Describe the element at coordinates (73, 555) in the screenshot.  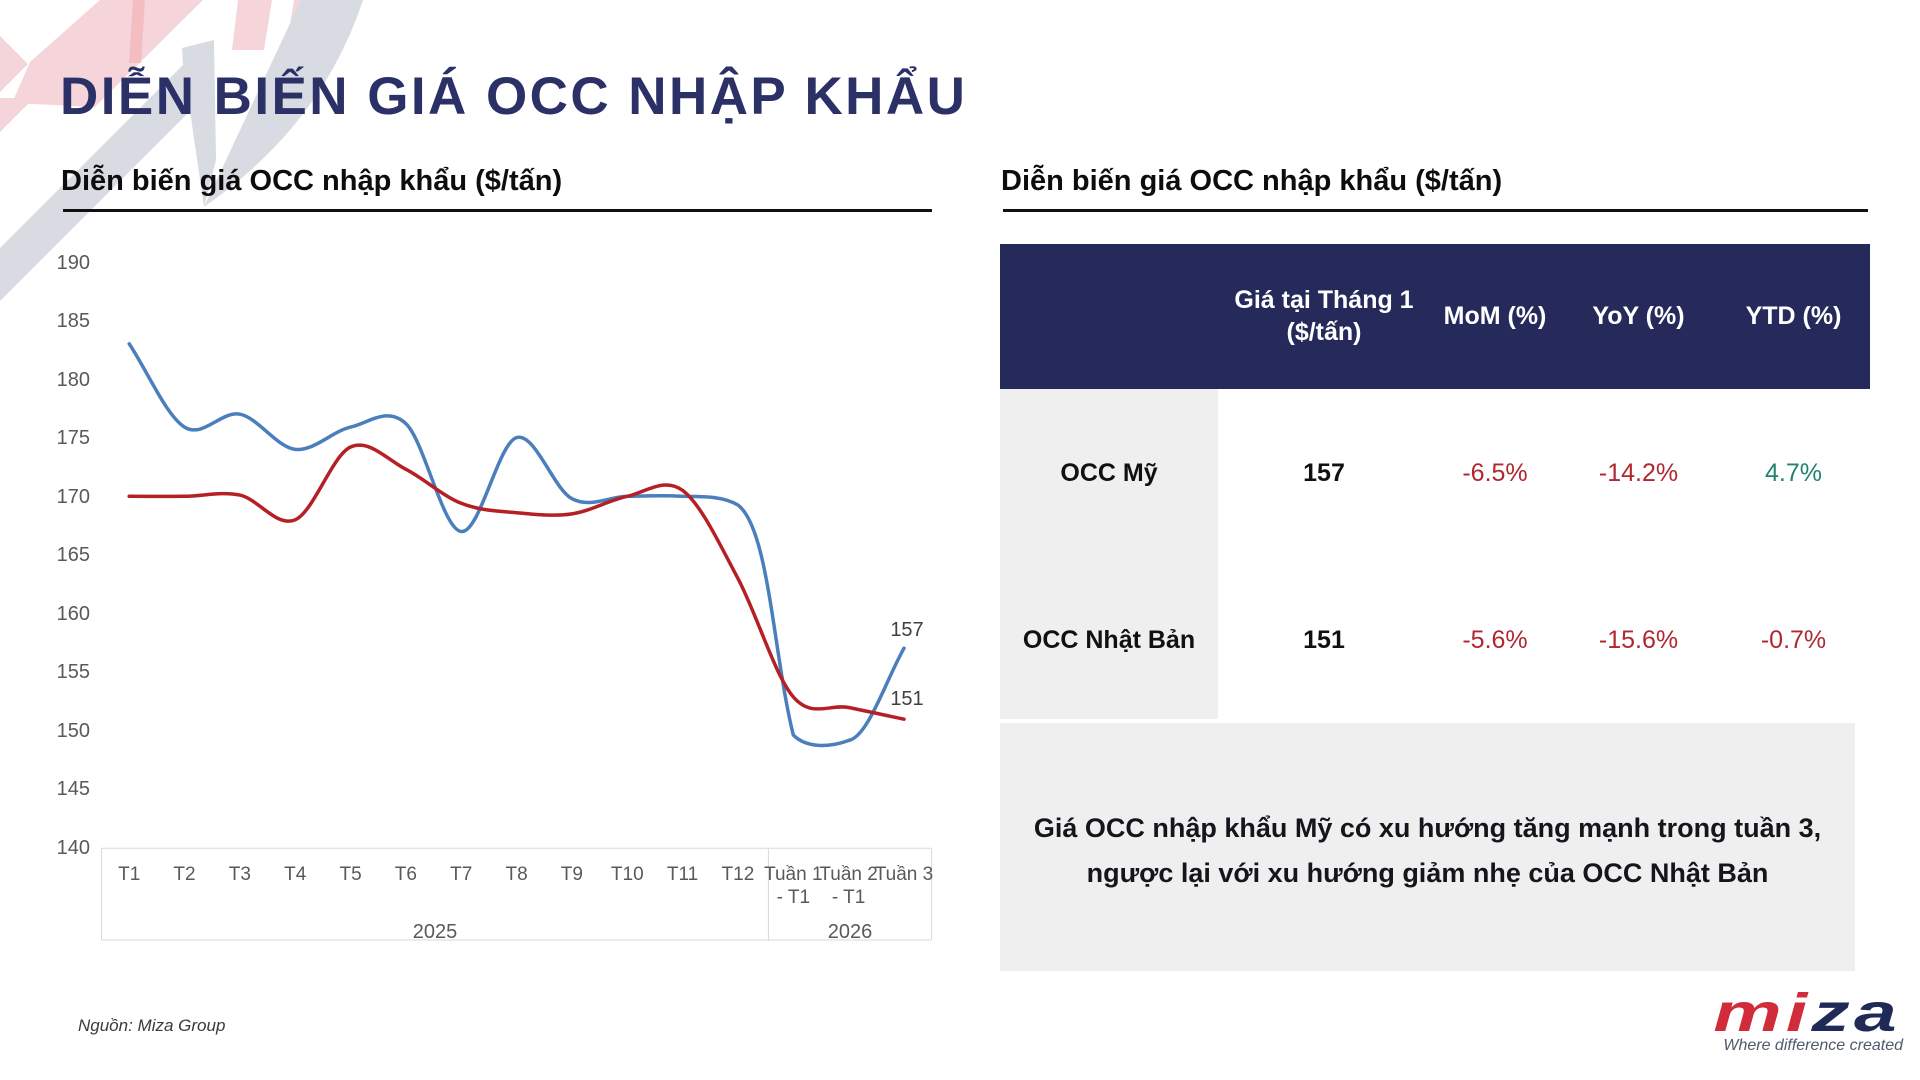
I see `svg-text: 165` at that location.